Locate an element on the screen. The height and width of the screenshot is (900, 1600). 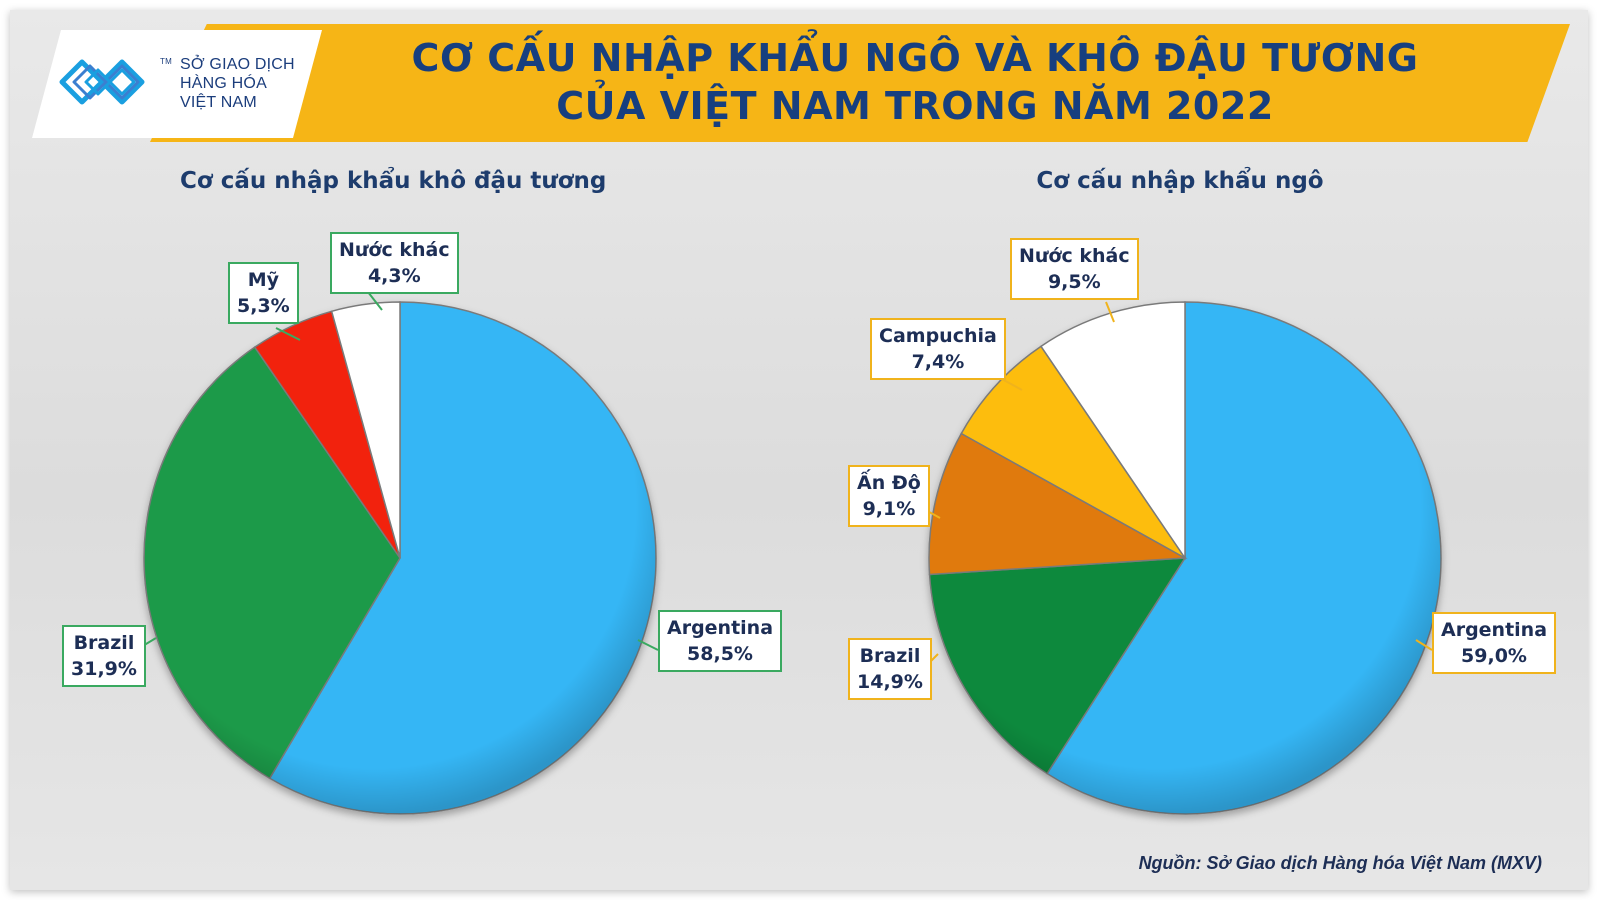
chart-title-soybean: Cơ cấu nhập khẩu khô đậu tương is located at coordinates (393, 181).